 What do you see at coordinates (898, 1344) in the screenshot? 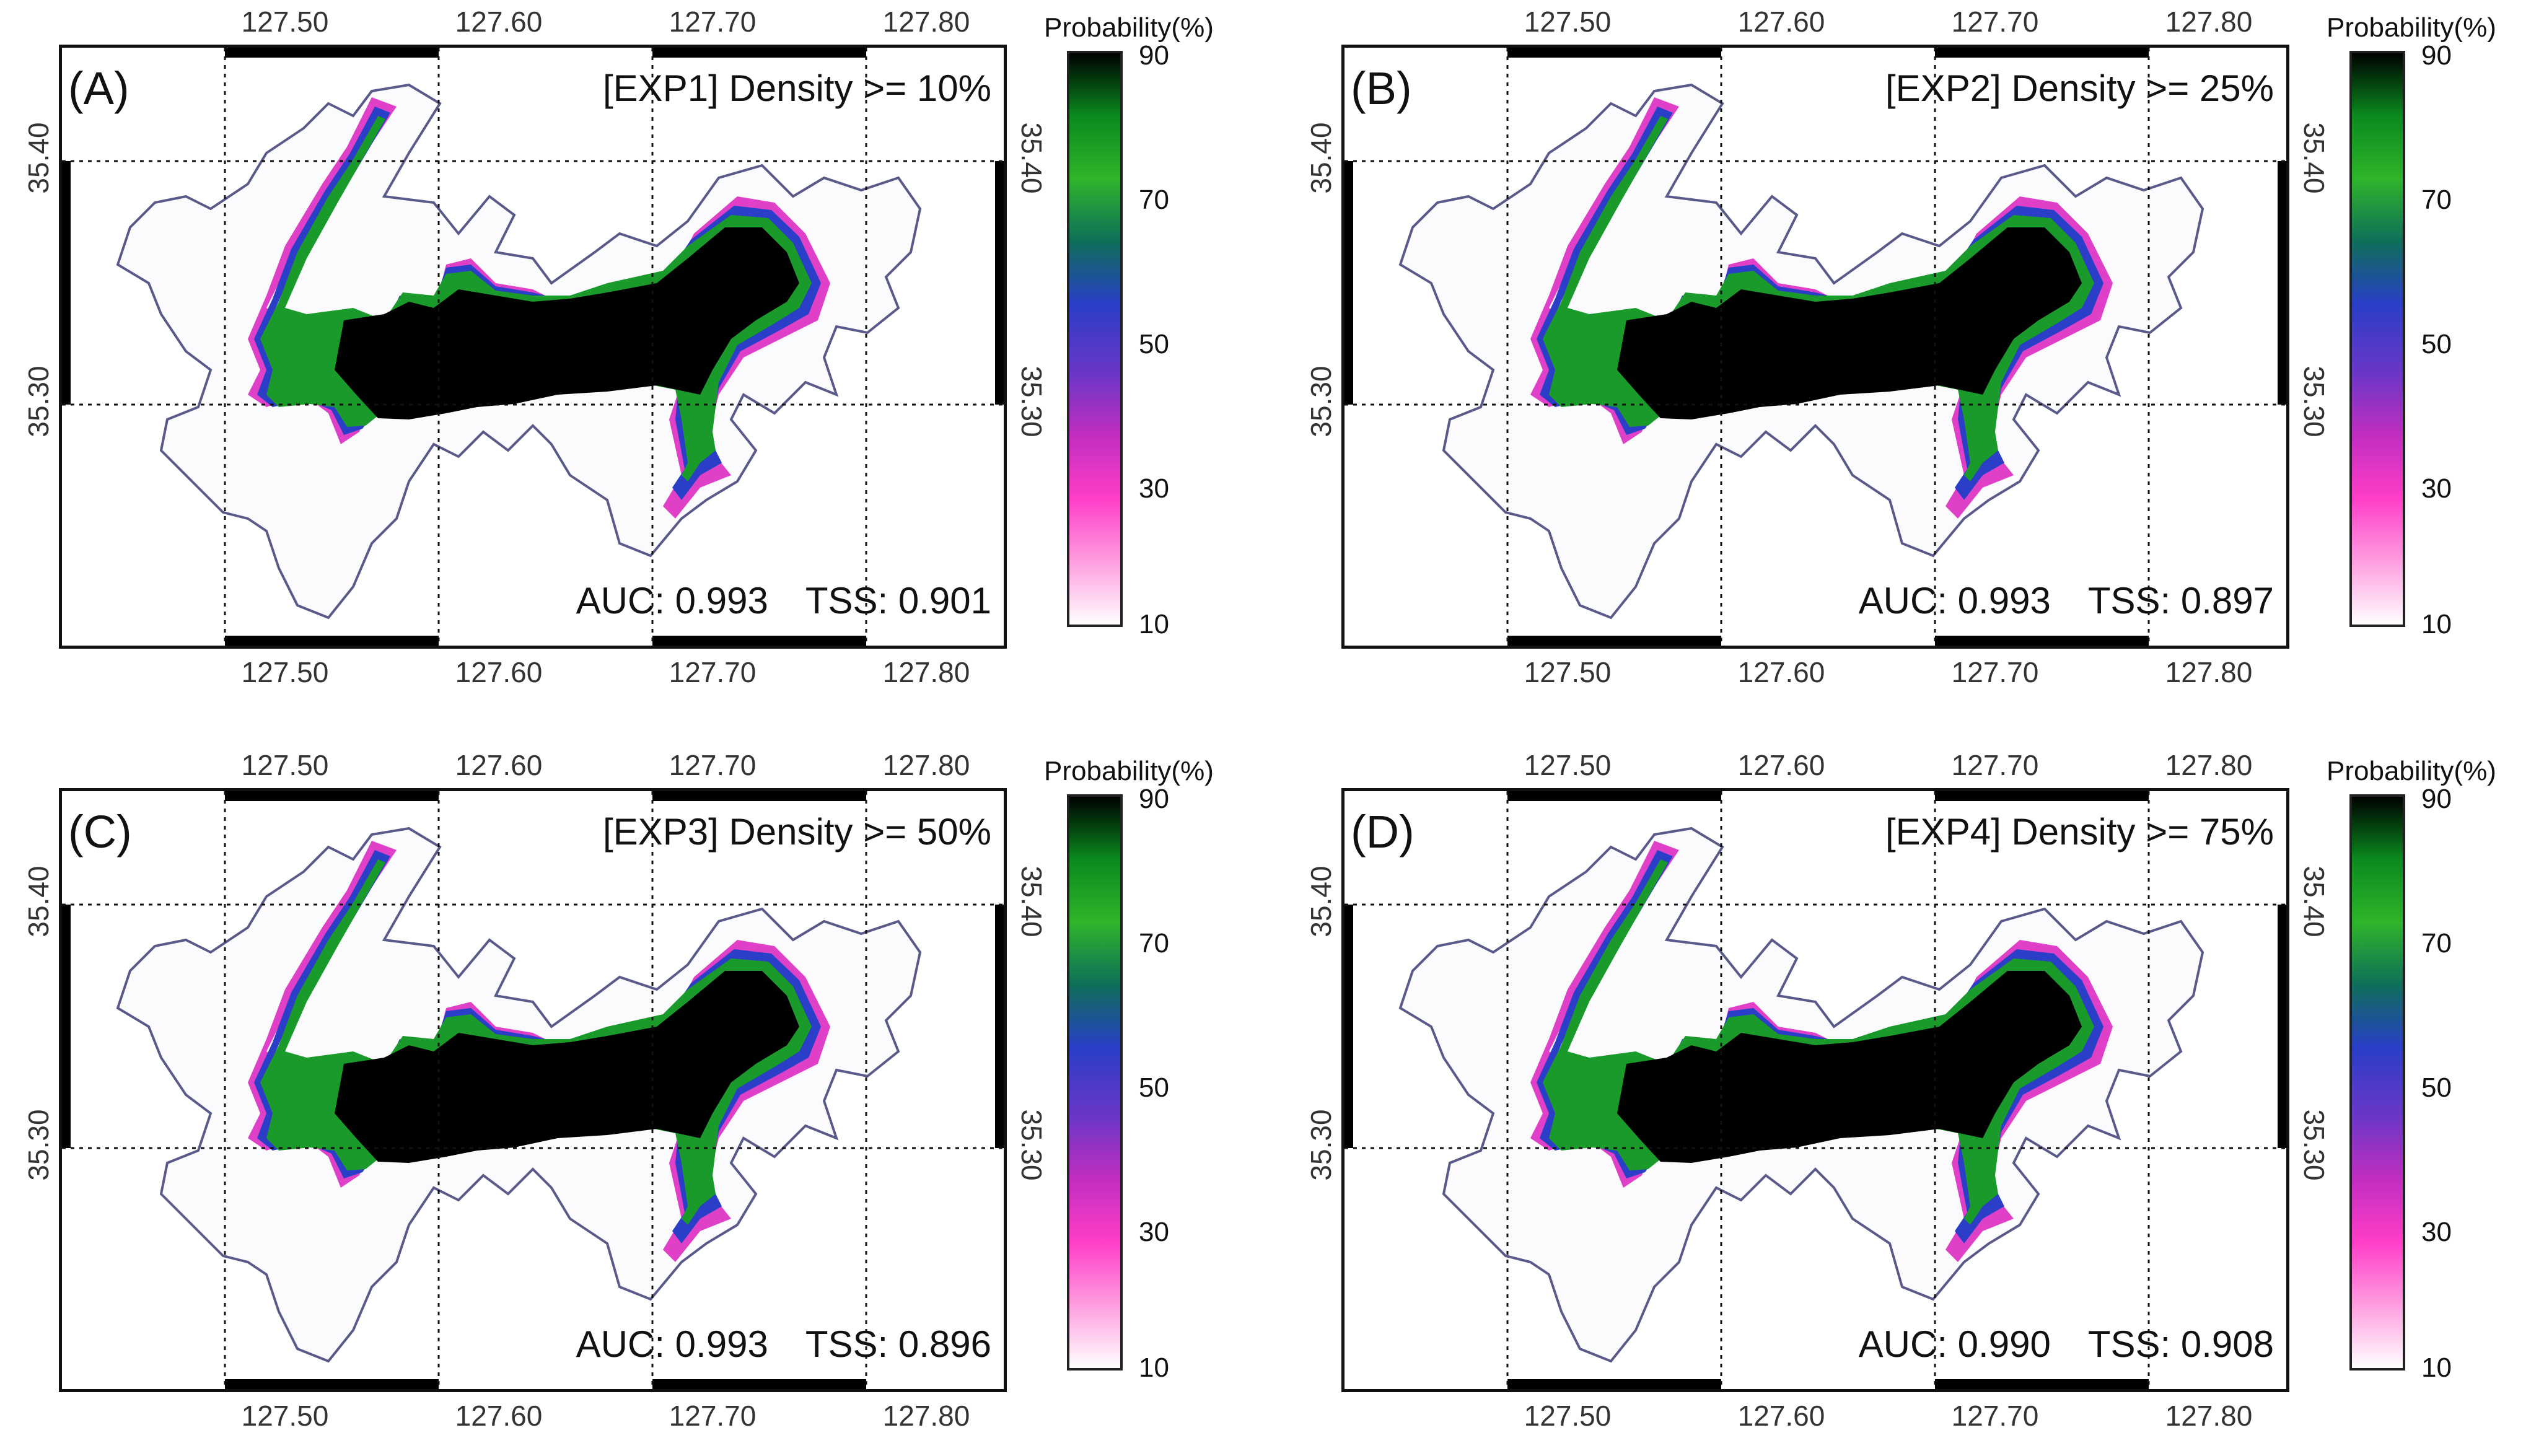
I see `tss-value: TSS: 0.896` at bounding box center [898, 1344].